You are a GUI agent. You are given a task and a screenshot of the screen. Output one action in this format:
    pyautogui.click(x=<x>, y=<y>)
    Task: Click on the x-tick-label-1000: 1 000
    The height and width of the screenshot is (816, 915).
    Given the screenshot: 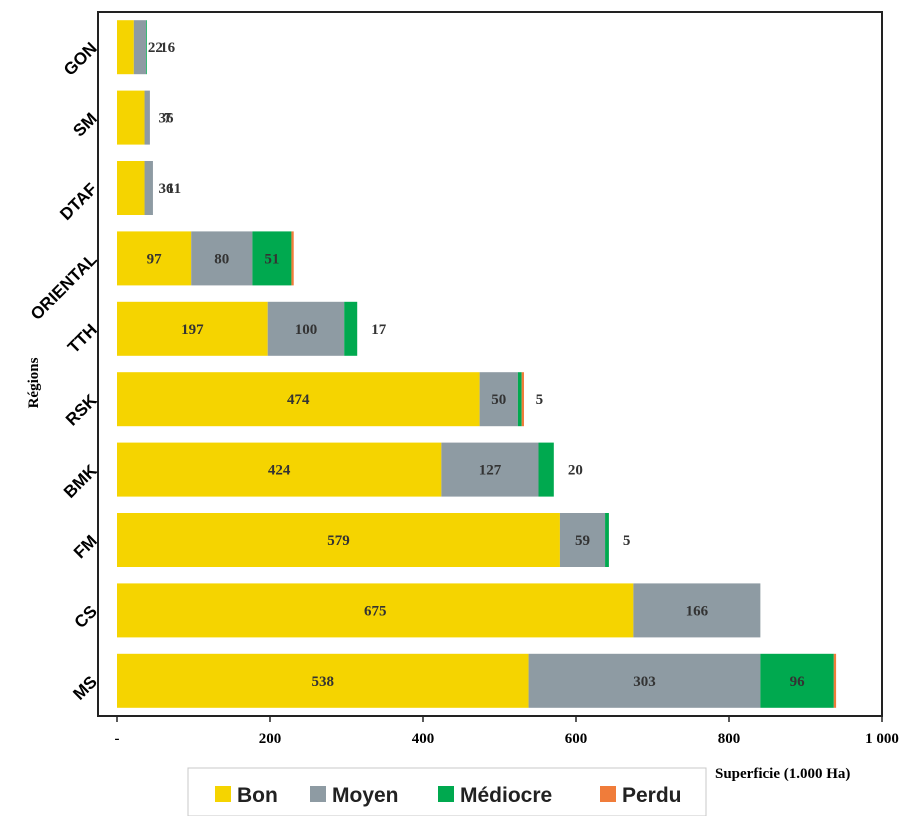 What is the action you would take?
    pyautogui.click(x=882, y=739)
    